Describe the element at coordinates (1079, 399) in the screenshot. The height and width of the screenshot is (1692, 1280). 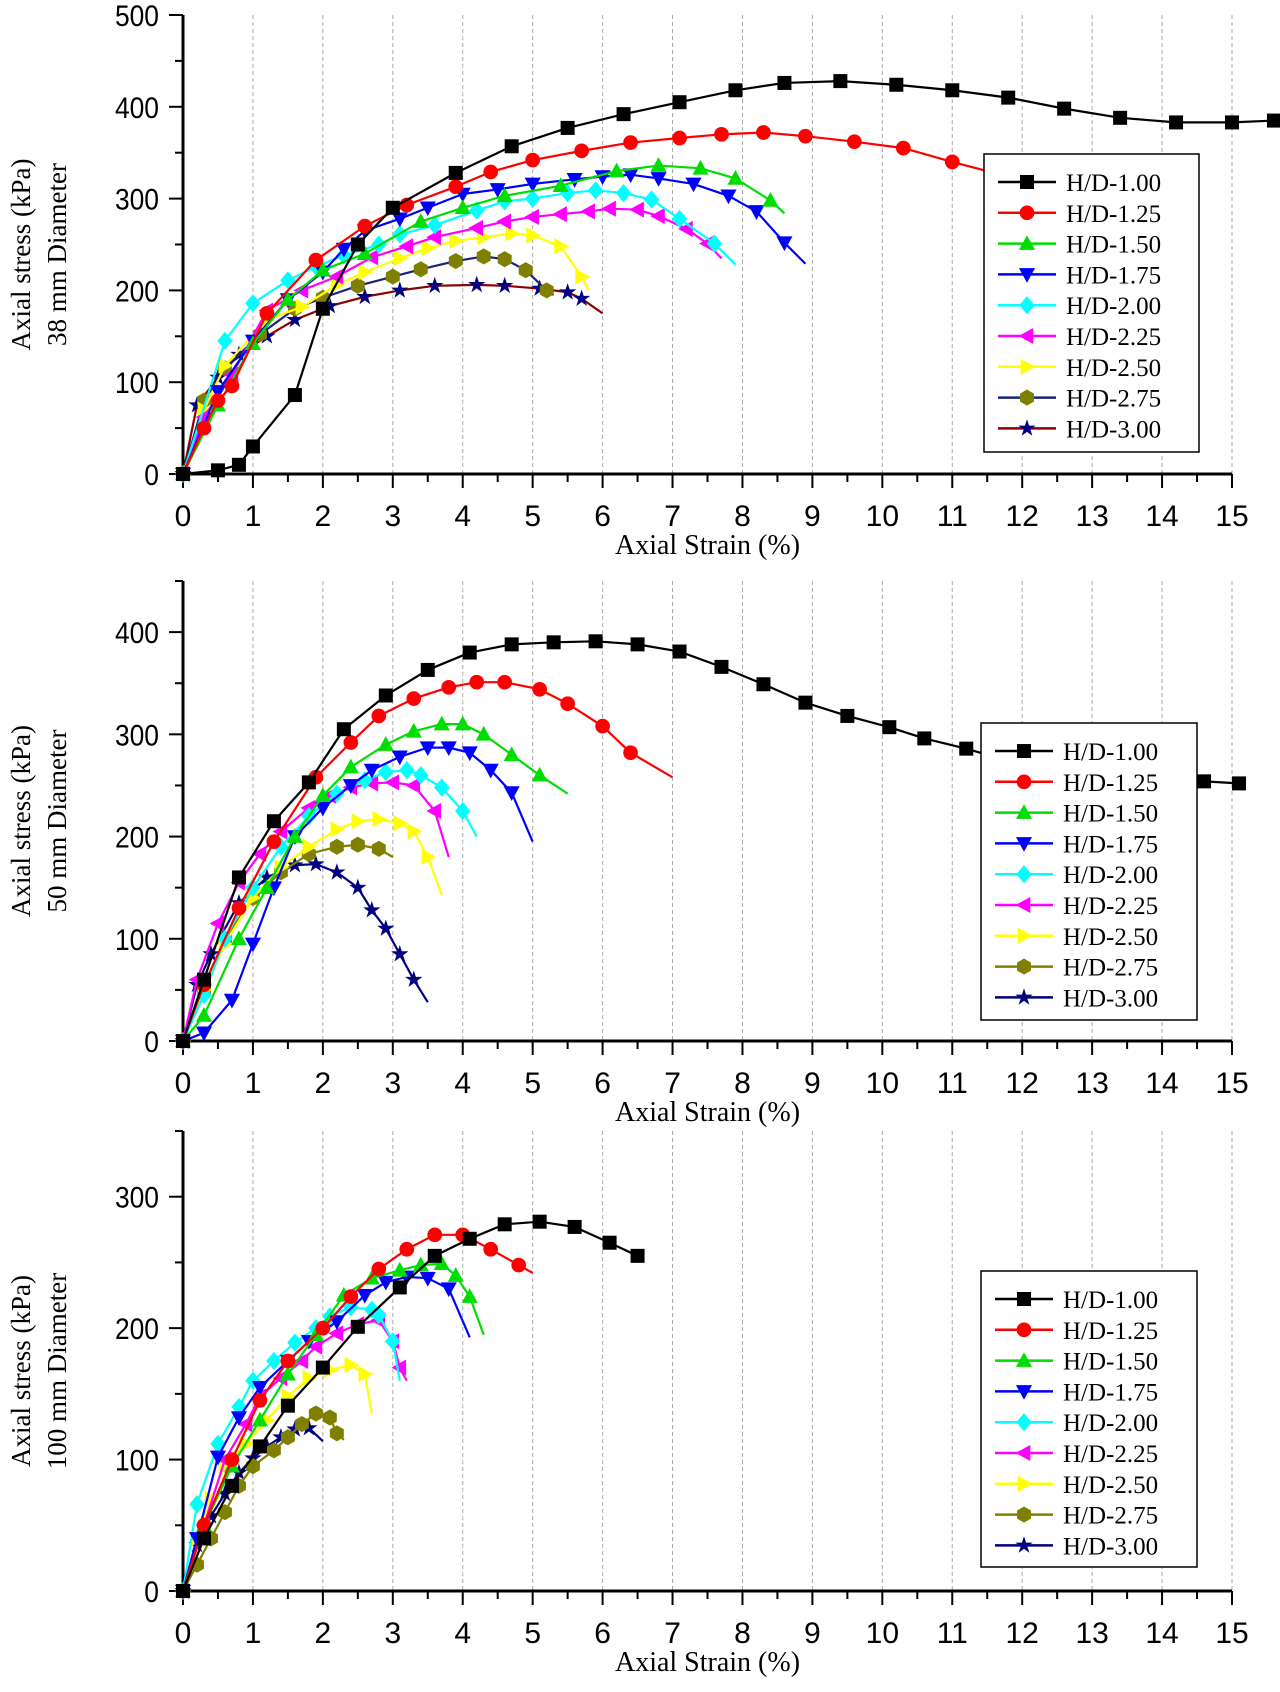
I see `legend-item: H/D-2.75` at that location.